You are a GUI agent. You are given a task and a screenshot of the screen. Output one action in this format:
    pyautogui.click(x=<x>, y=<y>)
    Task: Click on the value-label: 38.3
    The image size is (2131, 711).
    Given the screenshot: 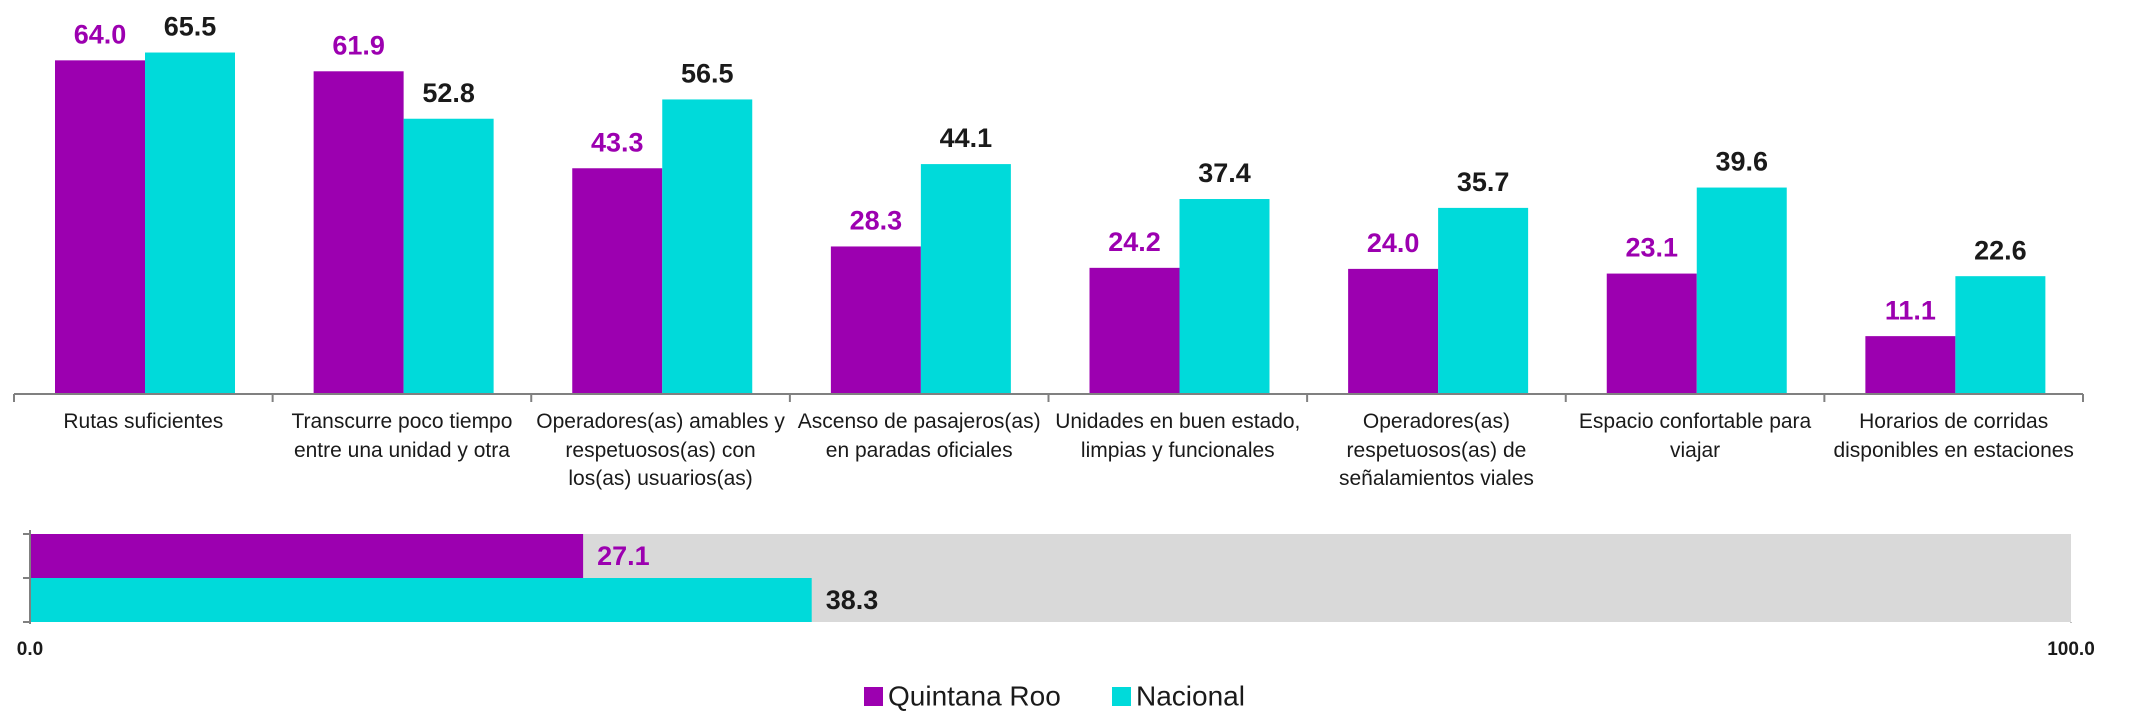 What is the action you would take?
    pyautogui.click(x=852, y=600)
    